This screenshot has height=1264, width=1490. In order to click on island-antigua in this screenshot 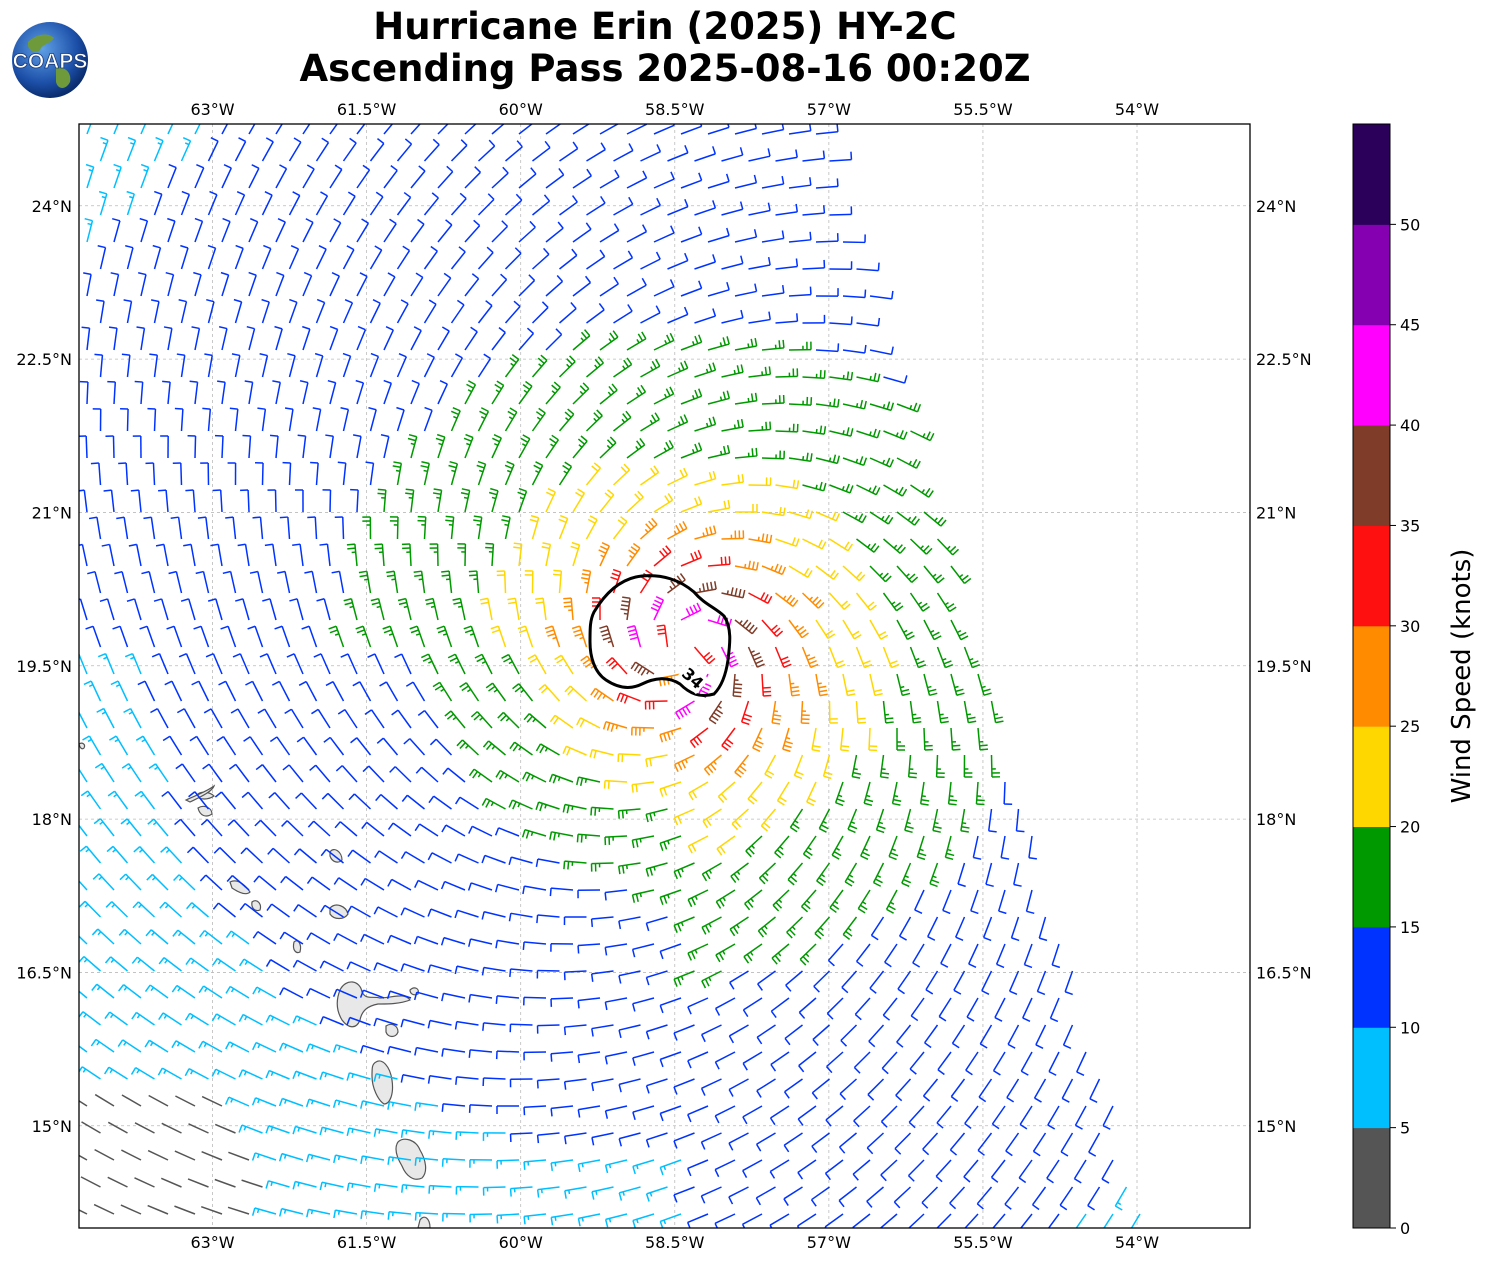, I will do `click(339, 912)`.